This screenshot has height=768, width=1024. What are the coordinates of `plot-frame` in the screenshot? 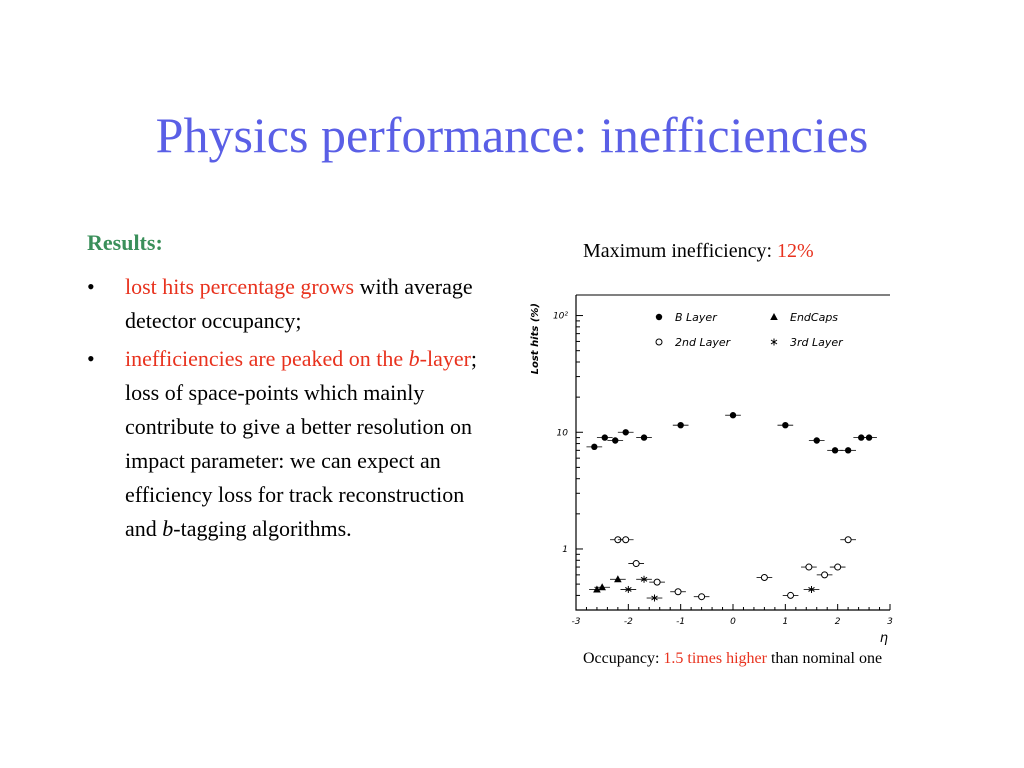 It's located at (732, 453).